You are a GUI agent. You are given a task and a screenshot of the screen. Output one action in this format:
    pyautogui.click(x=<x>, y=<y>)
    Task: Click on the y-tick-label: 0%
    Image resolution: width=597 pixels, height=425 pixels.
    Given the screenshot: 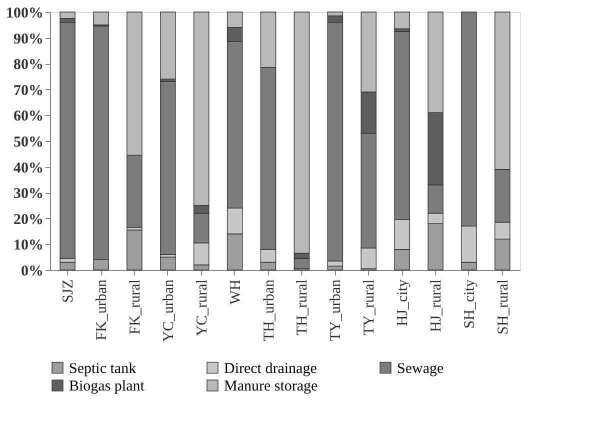 What is the action you would take?
    pyautogui.click(x=32, y=272)
    